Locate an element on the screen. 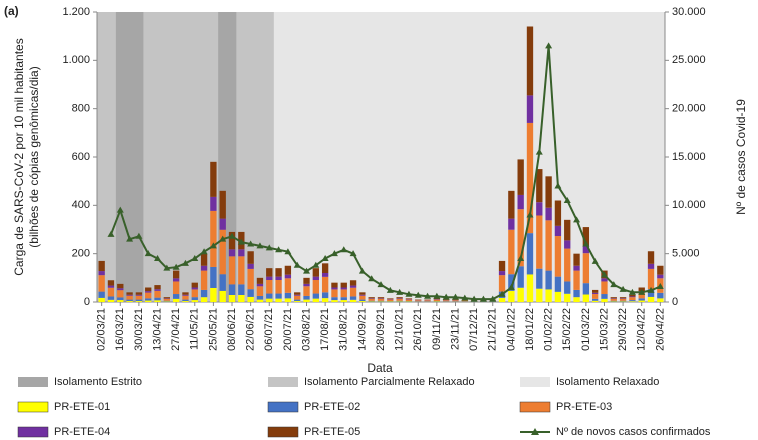 The image size is (758, 440). x-tick-label: 04/01/22 is located at coordinates (511, 329).